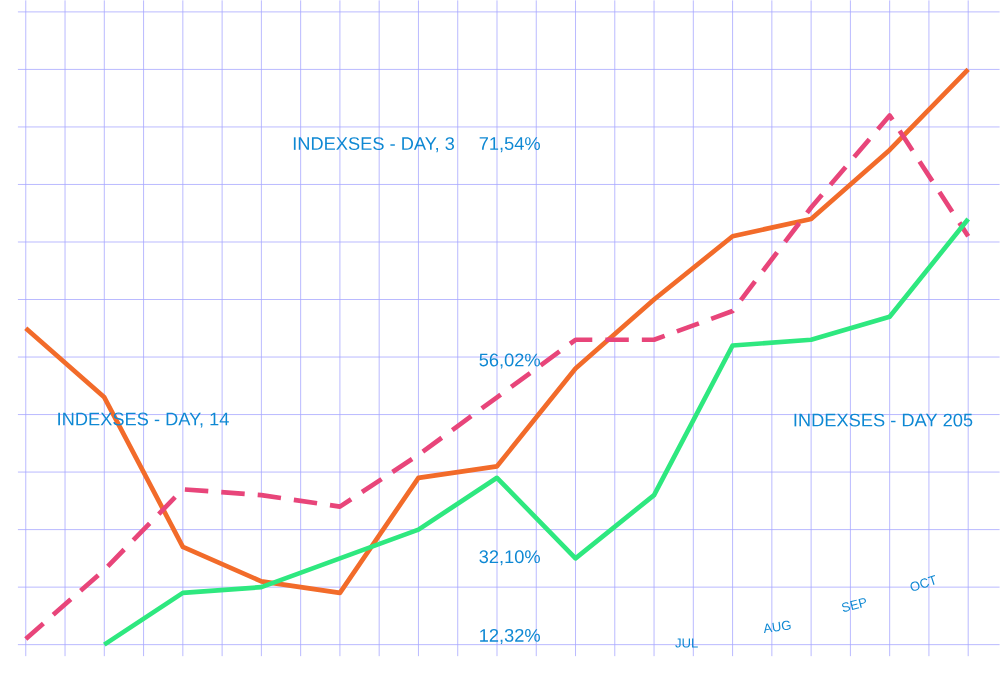  Describe the element at coordinates (509, 145) in the screenshot. I see `annotation: 71,54%` at that location.